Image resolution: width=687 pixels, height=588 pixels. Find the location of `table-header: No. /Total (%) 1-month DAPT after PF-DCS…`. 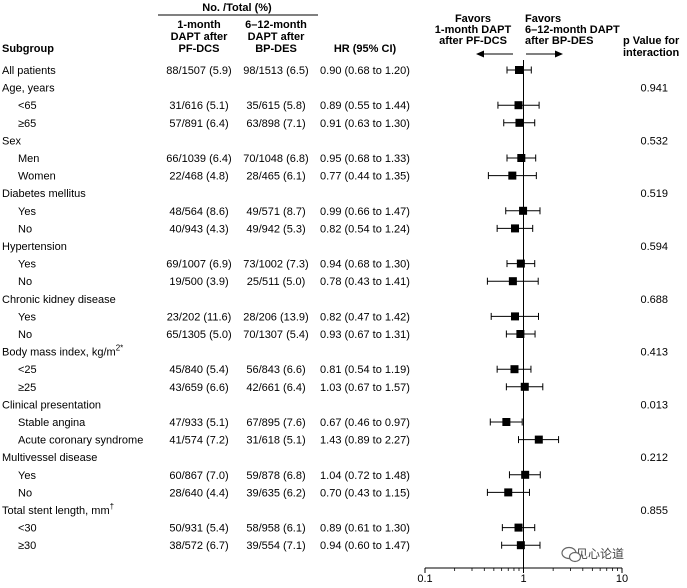

table-header: No. /Total (%) 1-month DAPT after PF-DCS… is located at coordinates (341, 30).